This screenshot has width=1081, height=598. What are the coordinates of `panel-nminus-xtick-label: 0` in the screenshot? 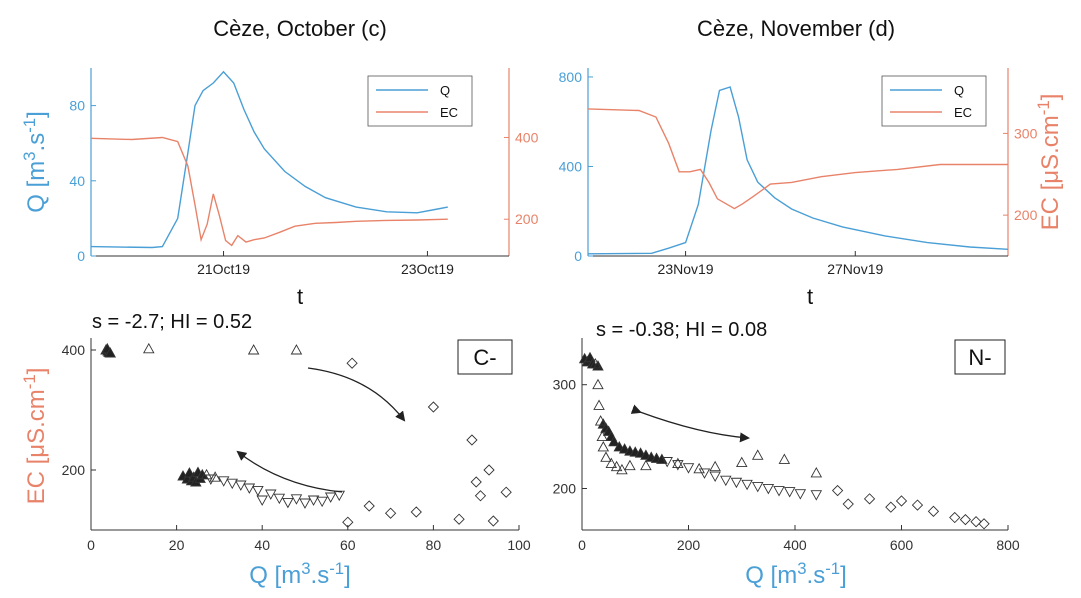 It's located at (582, 545).